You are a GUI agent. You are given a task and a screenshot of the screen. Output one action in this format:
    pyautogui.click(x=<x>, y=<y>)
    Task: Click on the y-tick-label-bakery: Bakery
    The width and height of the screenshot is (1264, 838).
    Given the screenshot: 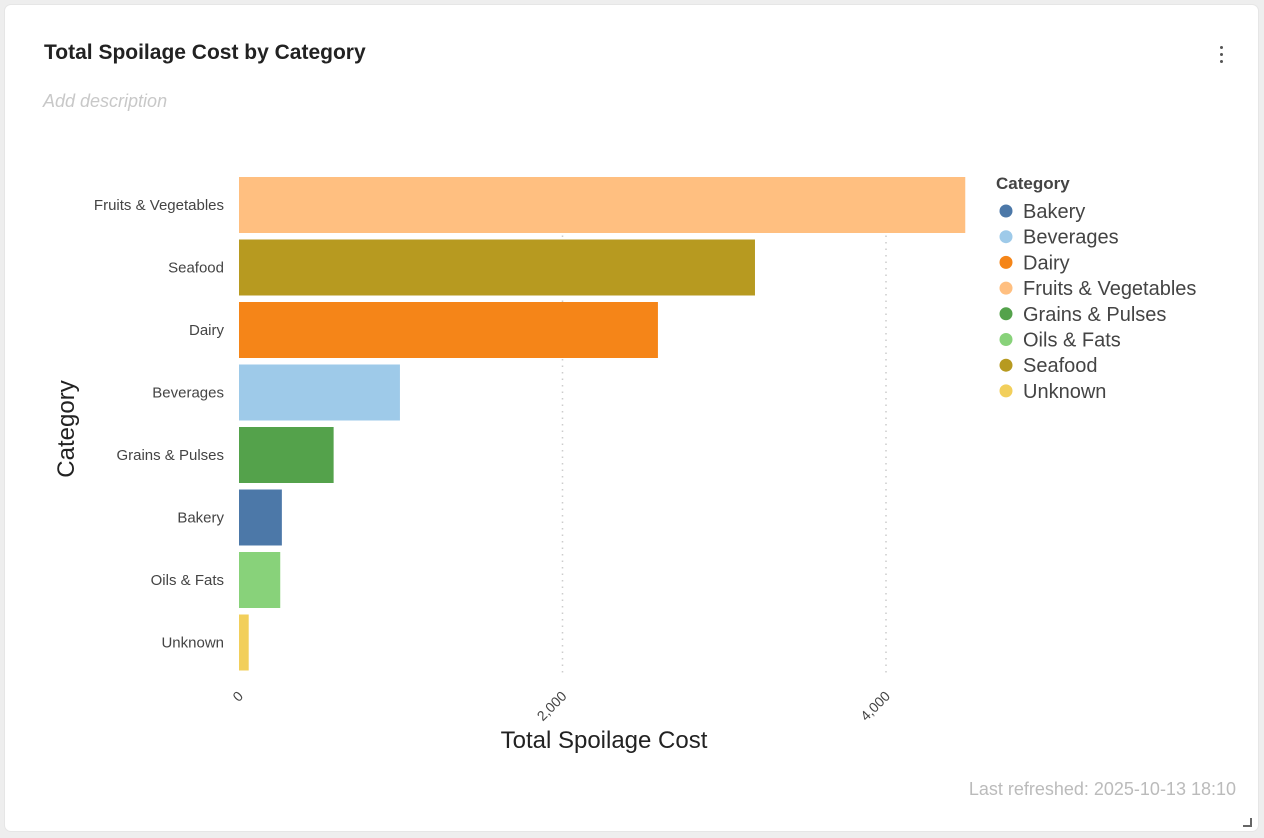 What is the action you would take?
    pyautogui.click(x=200, y=518)
    